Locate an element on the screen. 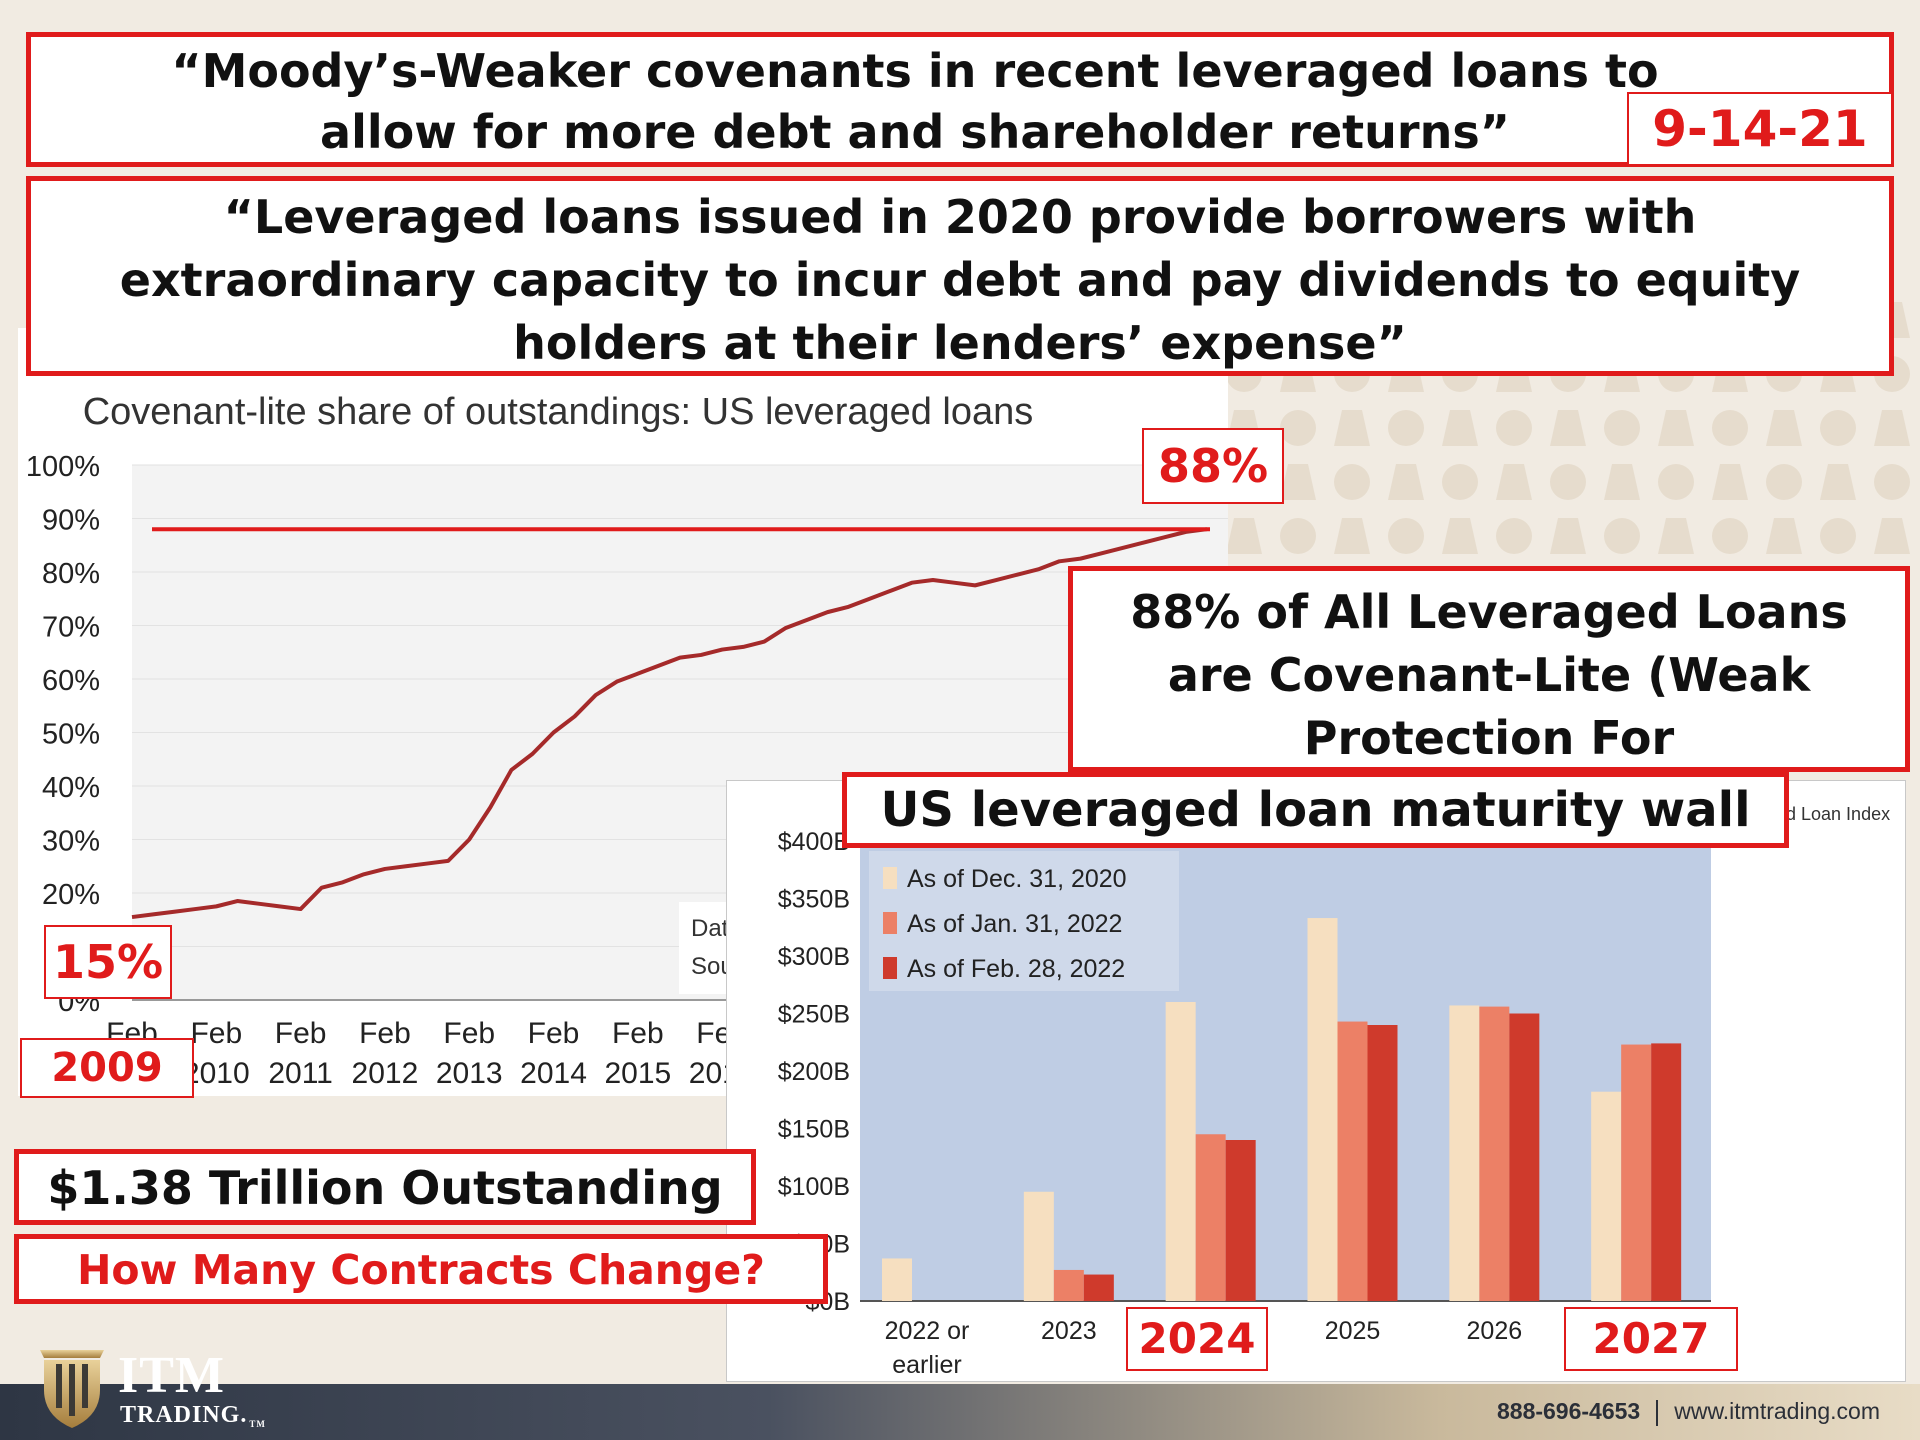 The height and width of the screenshot is (1440, 1920). tag-2027-text: 2027 is located at coordinates (1651, 1338).